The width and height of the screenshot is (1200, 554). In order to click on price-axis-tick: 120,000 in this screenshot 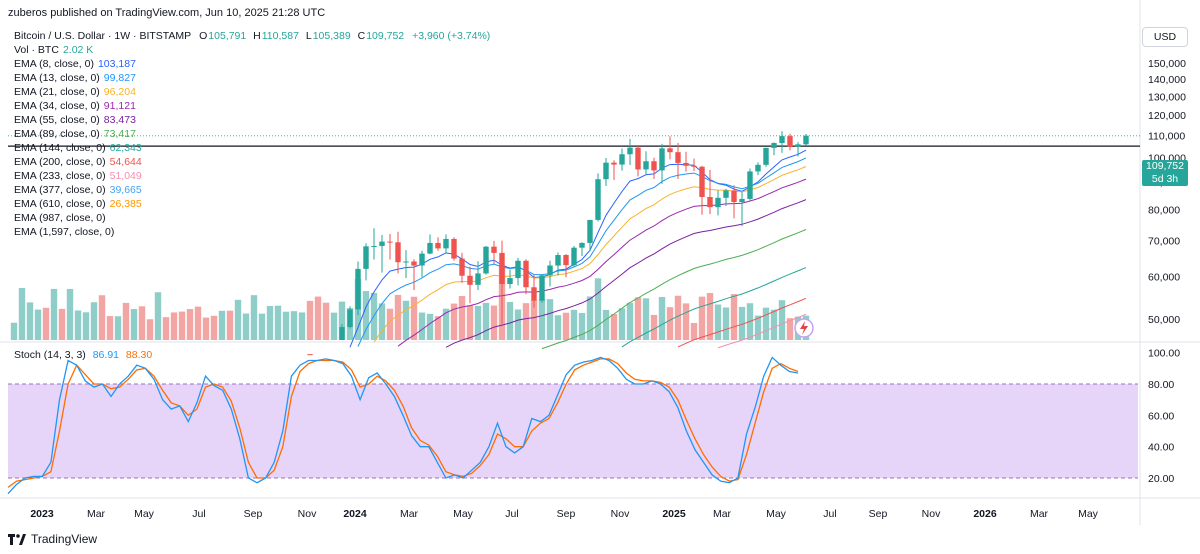, I will do `click(1167, 116)`.